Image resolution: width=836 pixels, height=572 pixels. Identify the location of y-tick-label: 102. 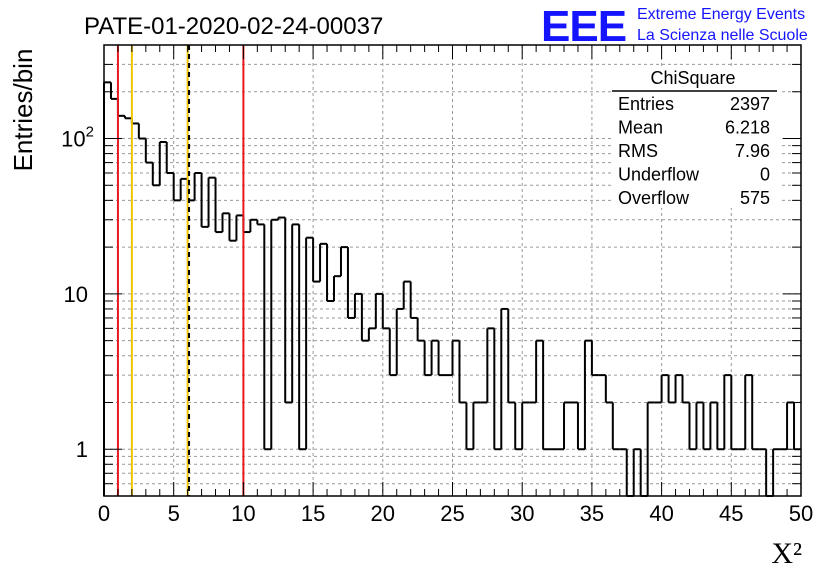
(77, 138).